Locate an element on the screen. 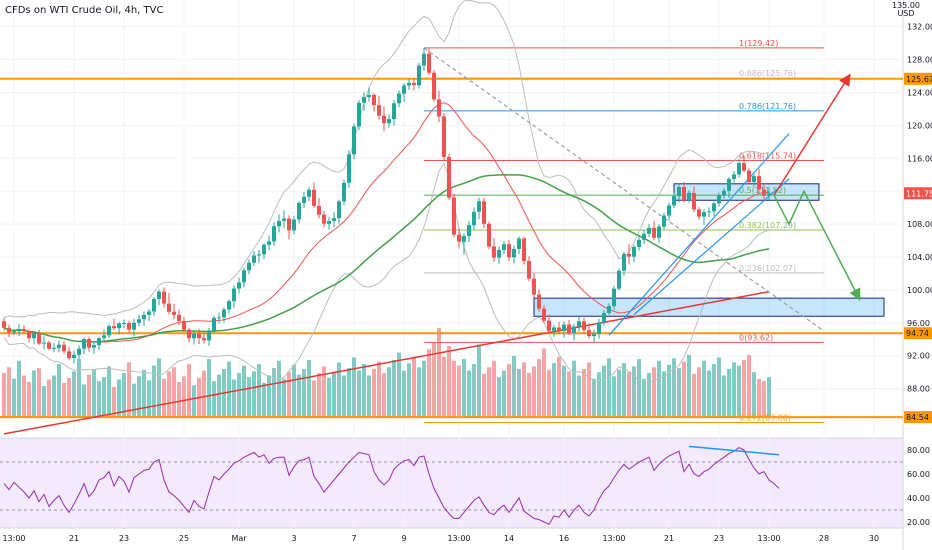  price-tag-label: 125.67 is located at coordinates (919, 79).